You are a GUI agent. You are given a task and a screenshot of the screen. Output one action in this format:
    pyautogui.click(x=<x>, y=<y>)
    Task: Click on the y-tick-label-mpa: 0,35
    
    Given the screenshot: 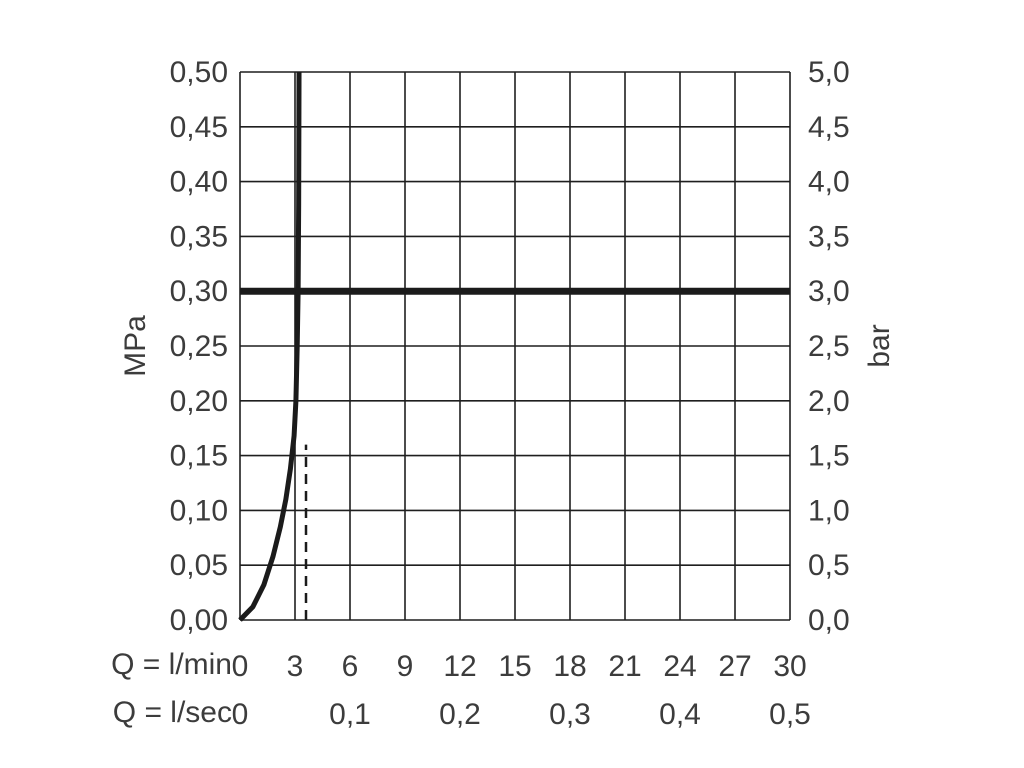 What is the action you would take?
    pyautogui.click(x=199, y=236)
    